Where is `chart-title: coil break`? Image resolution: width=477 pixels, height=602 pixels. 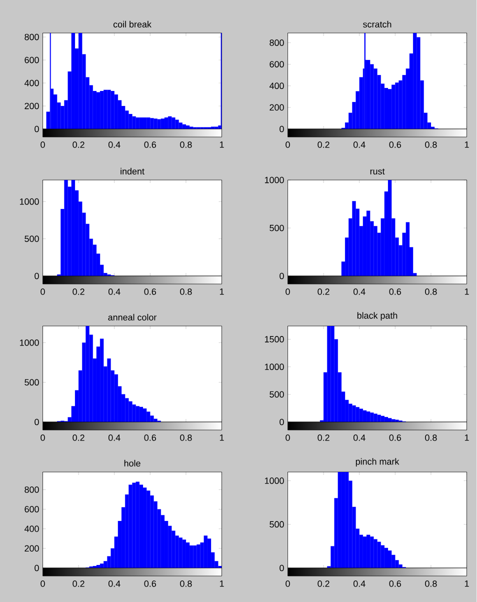 chart-title: coil break is located at coordinates (133, 24).